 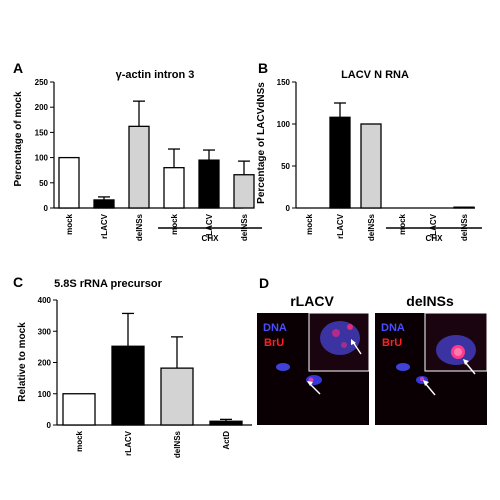 What do you see at coordinates (458, 352) in the screenshot?
I see `inset-bru-core` at bounding box center [458, 352].